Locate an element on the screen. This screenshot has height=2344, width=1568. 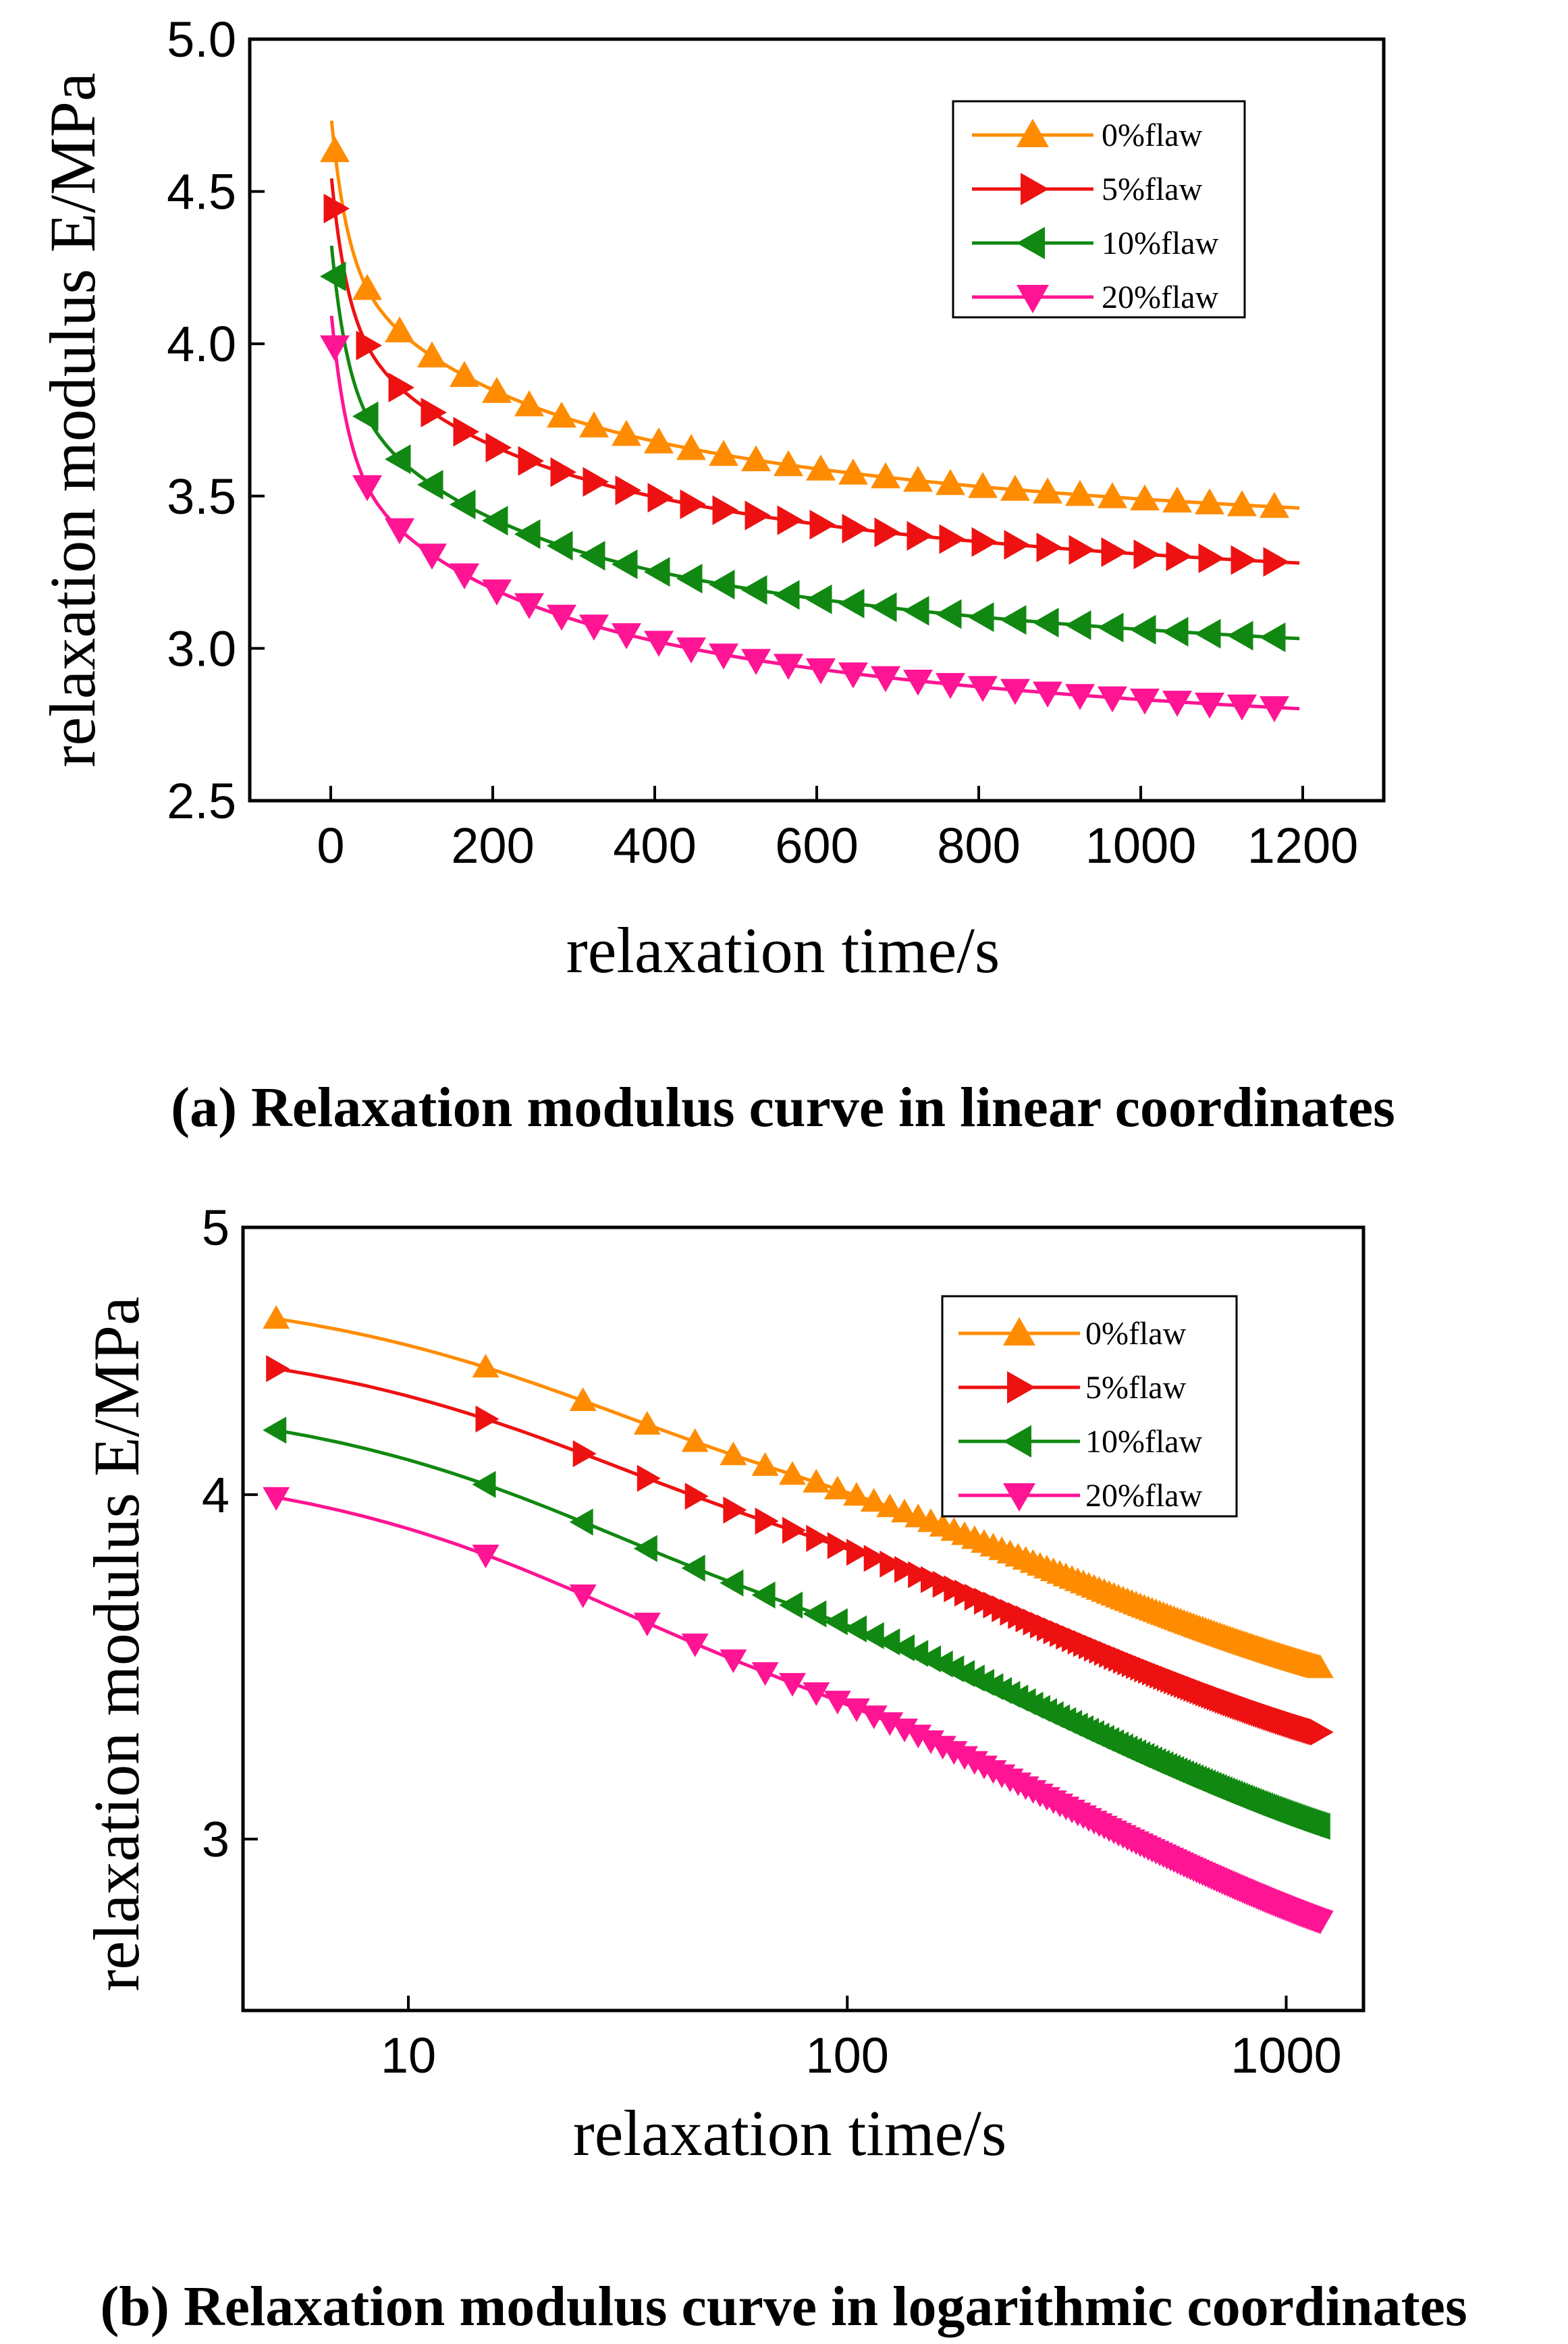
chart-a-x-tick-label: 800 is located at coordinates (978, 846).